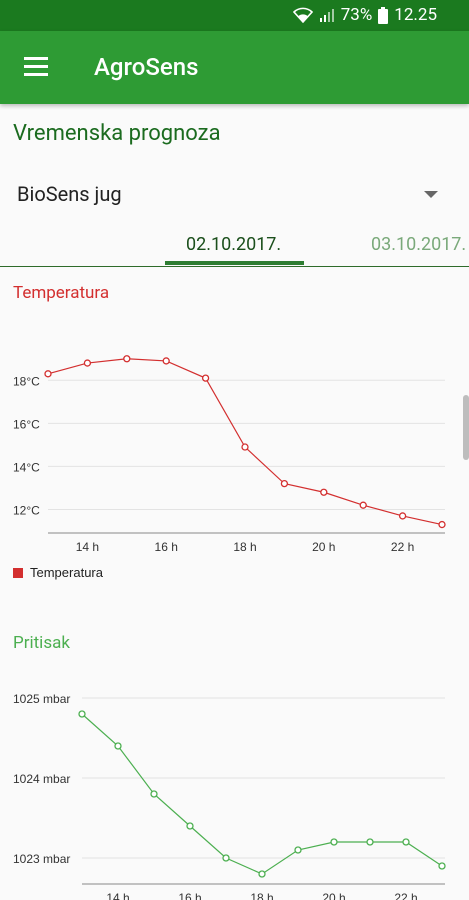 This screenshot has height=900, width=469. What do you see at coordinates (326, 15) in the screenshot?
I see `signal-icon` at bounding box center [326, 15].